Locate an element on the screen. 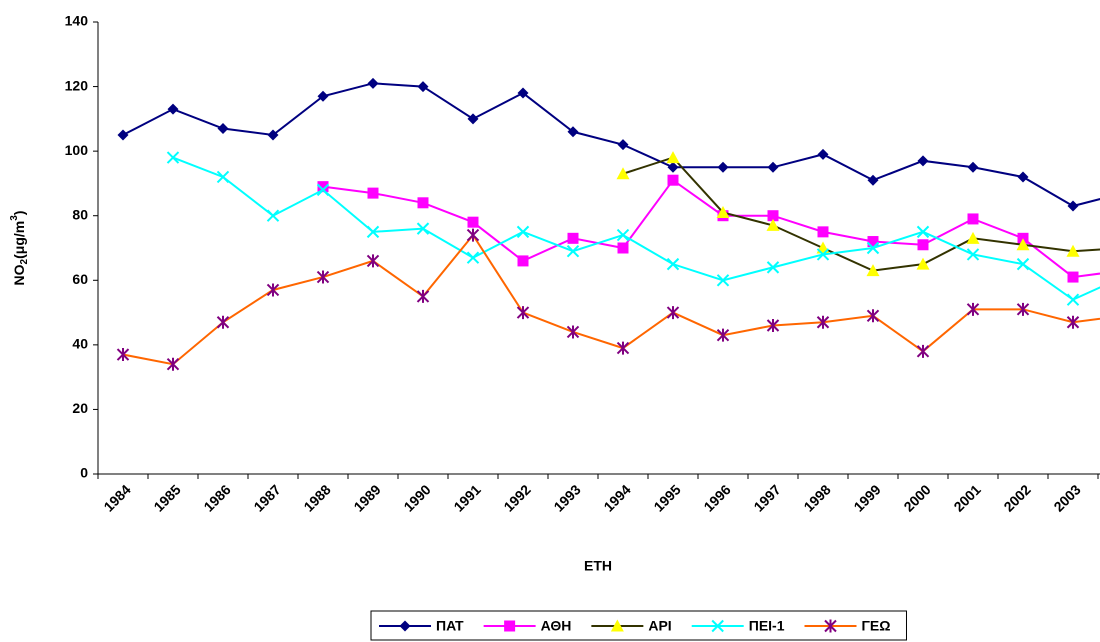 This screenshot has width=1100, height=642. y-tick-label: 20 is located at coordinates (80, 408).